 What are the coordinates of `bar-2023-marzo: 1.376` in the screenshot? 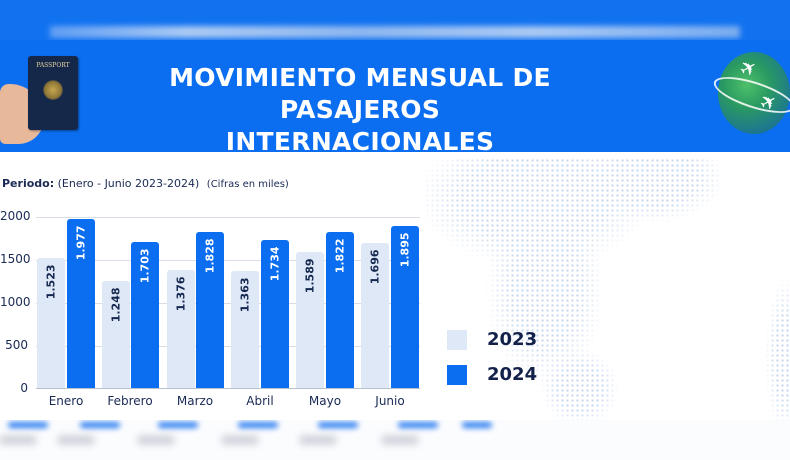 It's located at (181, 329).